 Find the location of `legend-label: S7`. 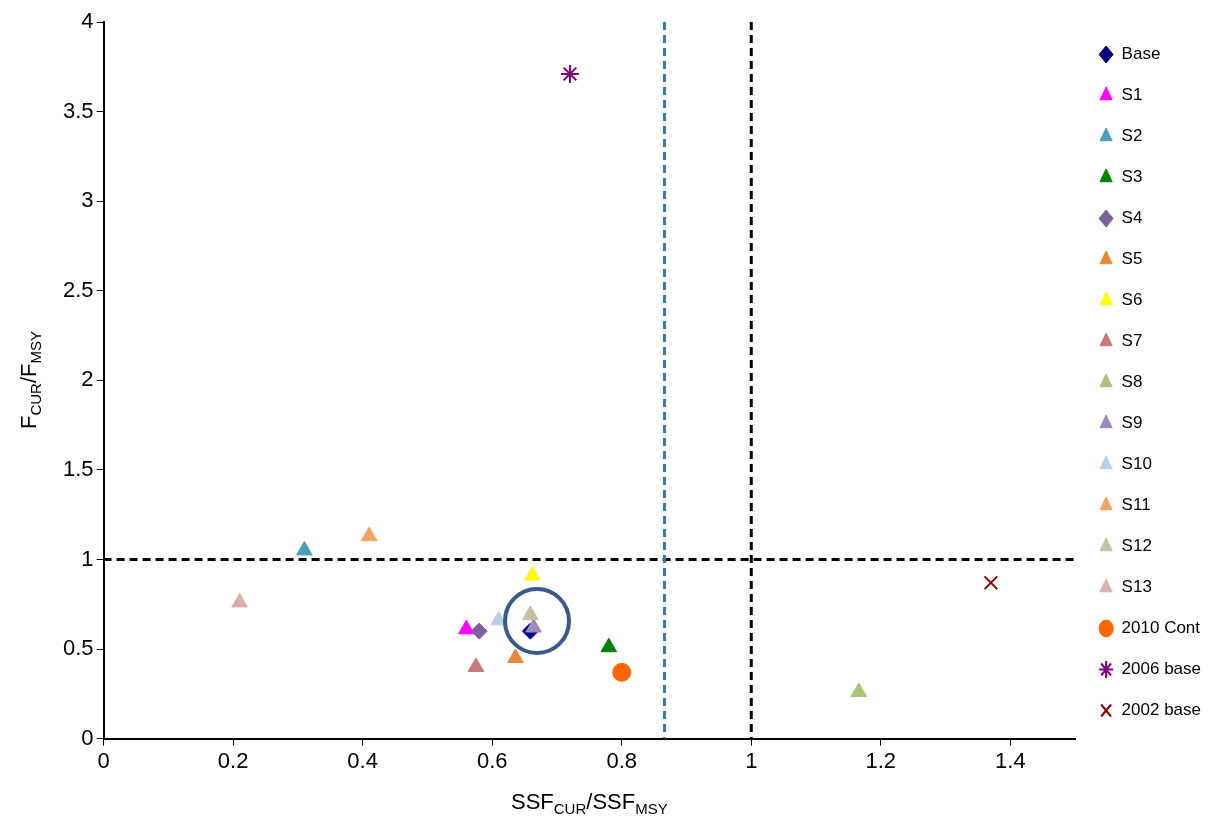

legend-label: S7 is located at coordinates (1132, 341).